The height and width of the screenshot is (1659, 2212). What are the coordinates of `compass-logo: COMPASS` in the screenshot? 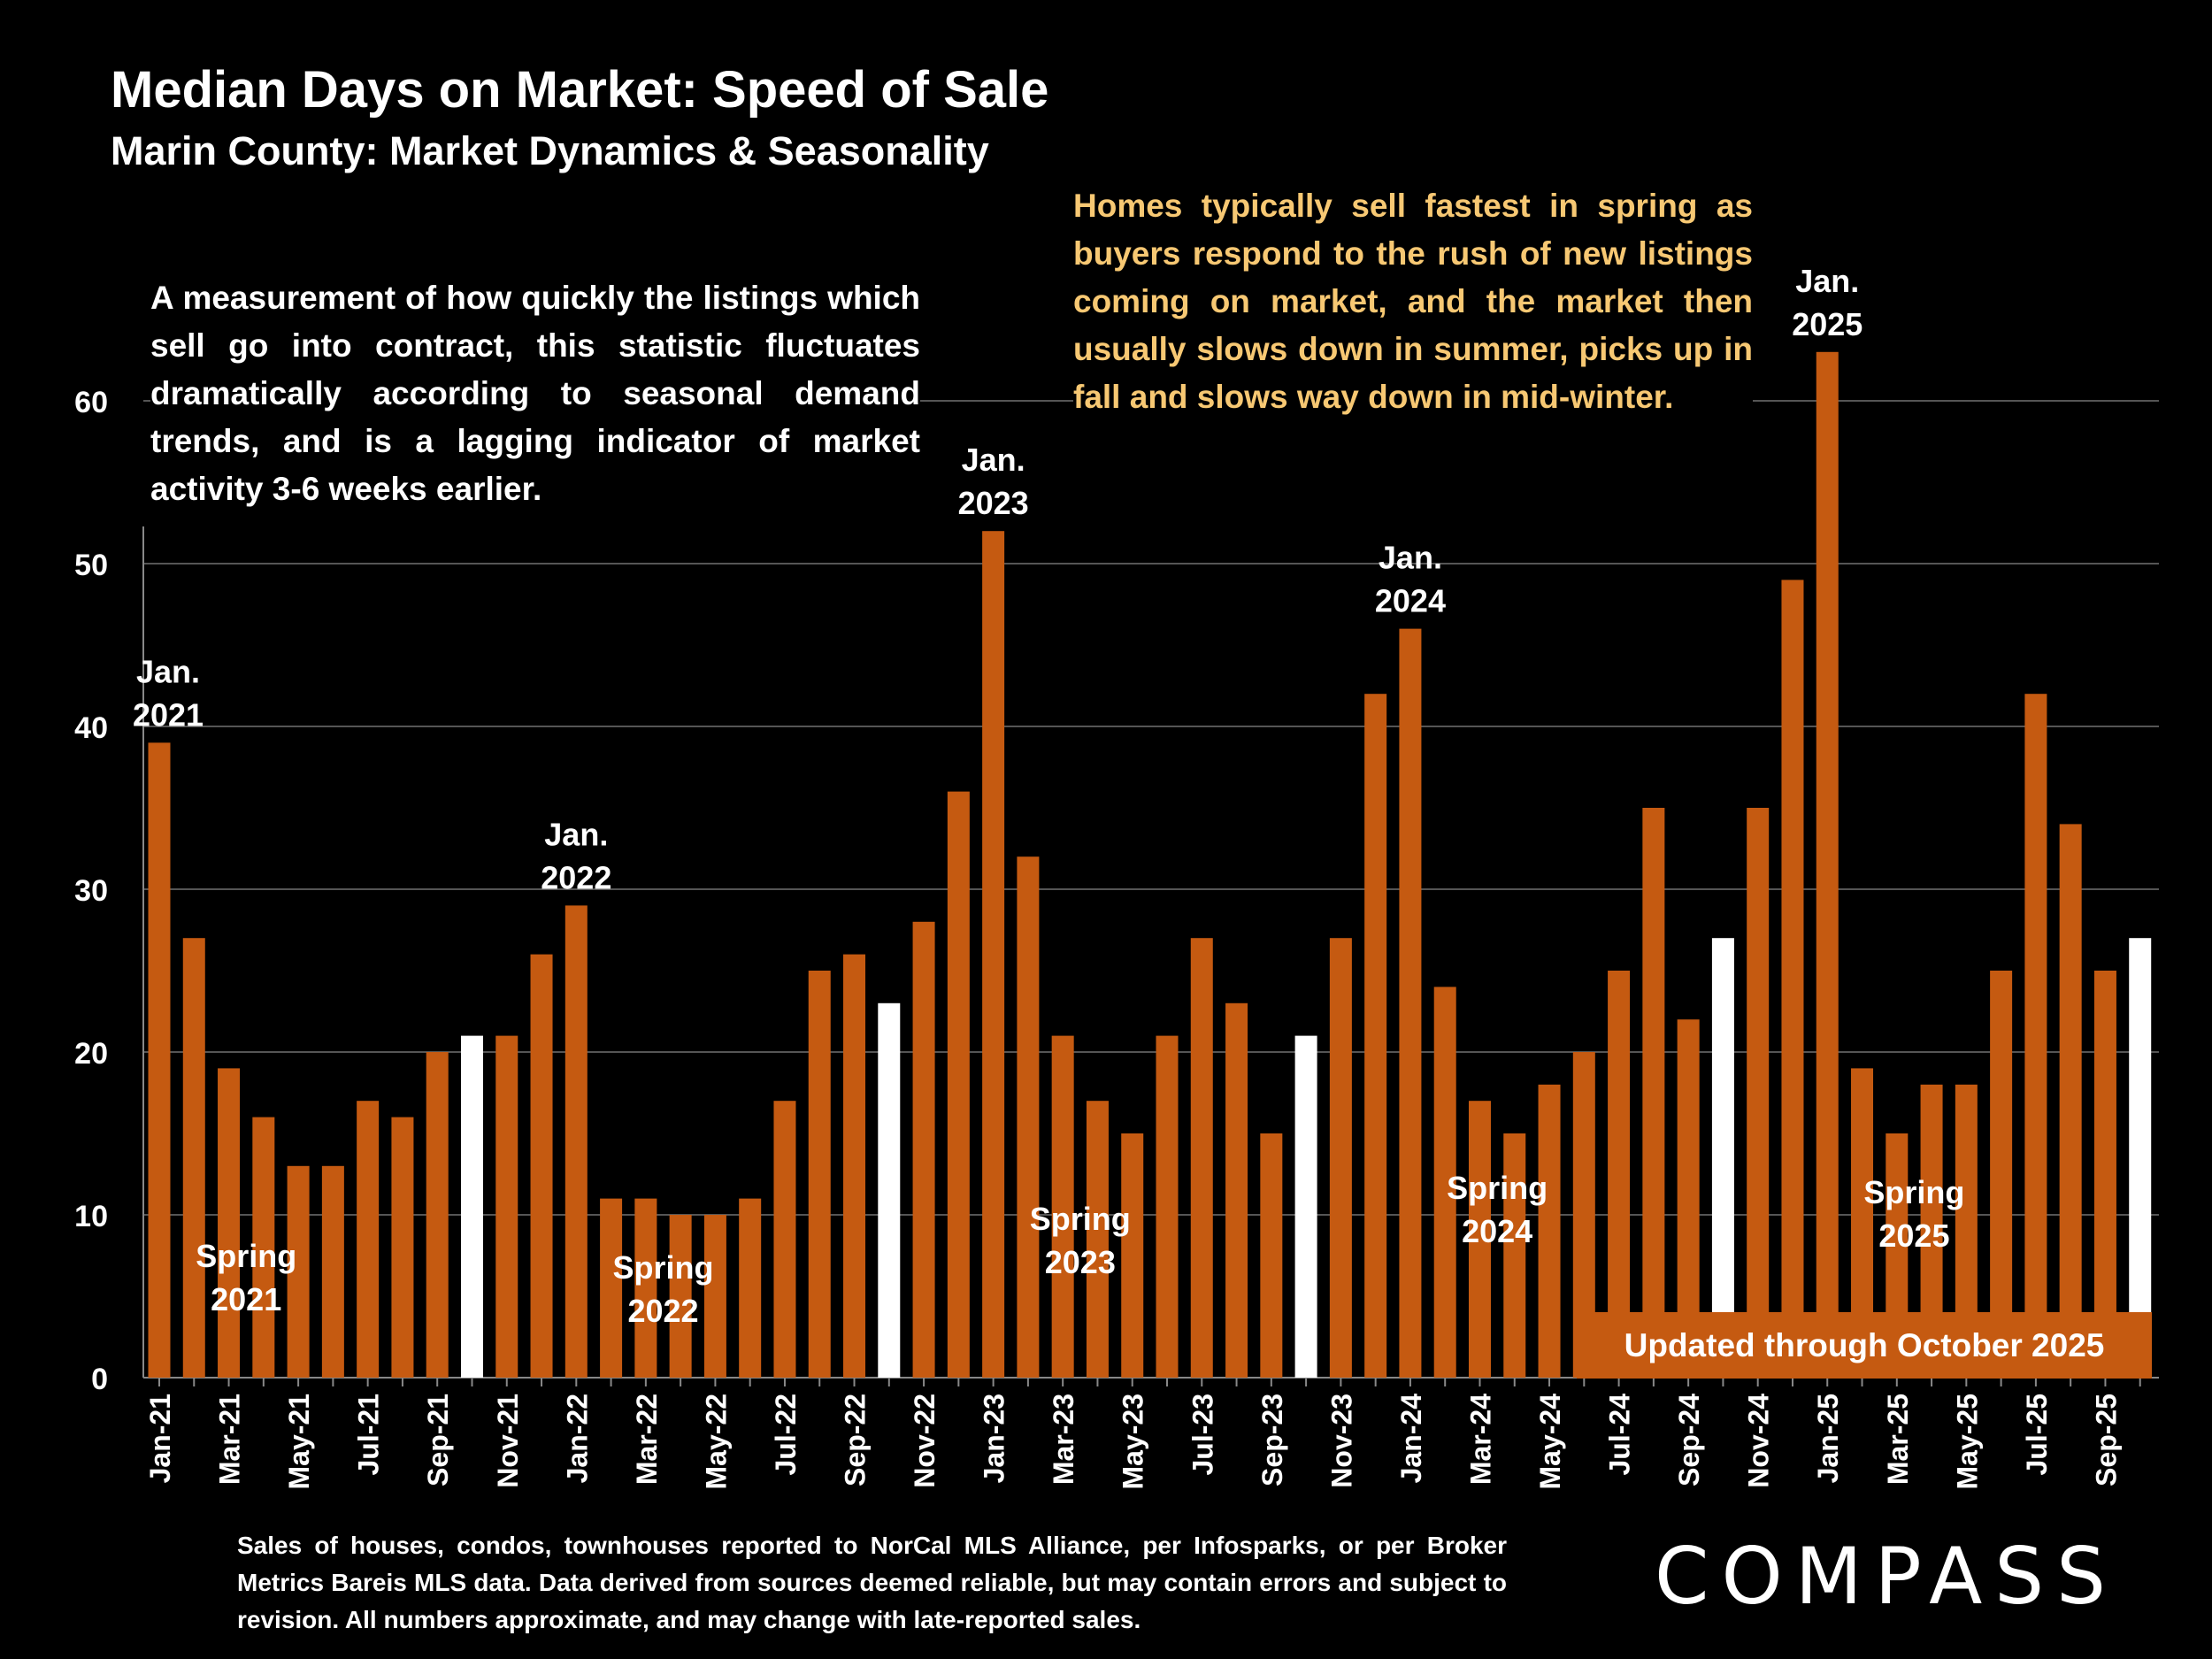 It's located at (1887, 1577).